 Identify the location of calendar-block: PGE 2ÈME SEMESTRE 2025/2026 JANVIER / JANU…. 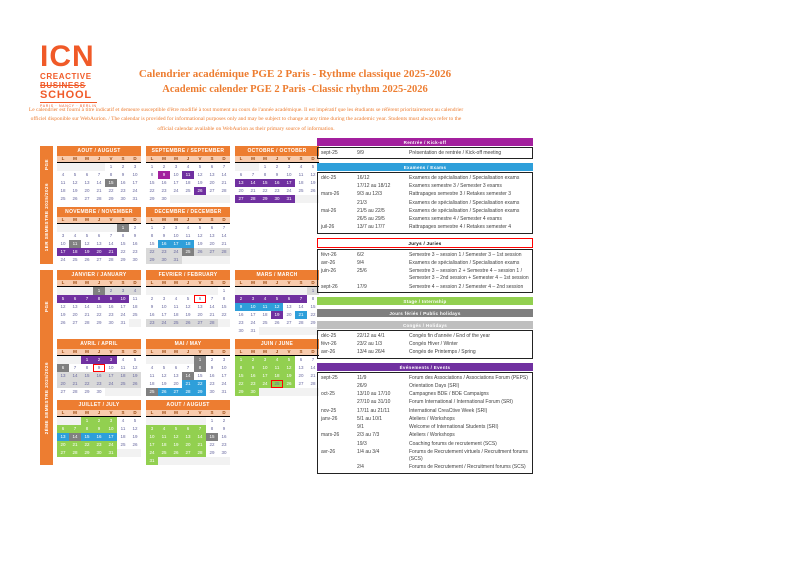
(179, 367).